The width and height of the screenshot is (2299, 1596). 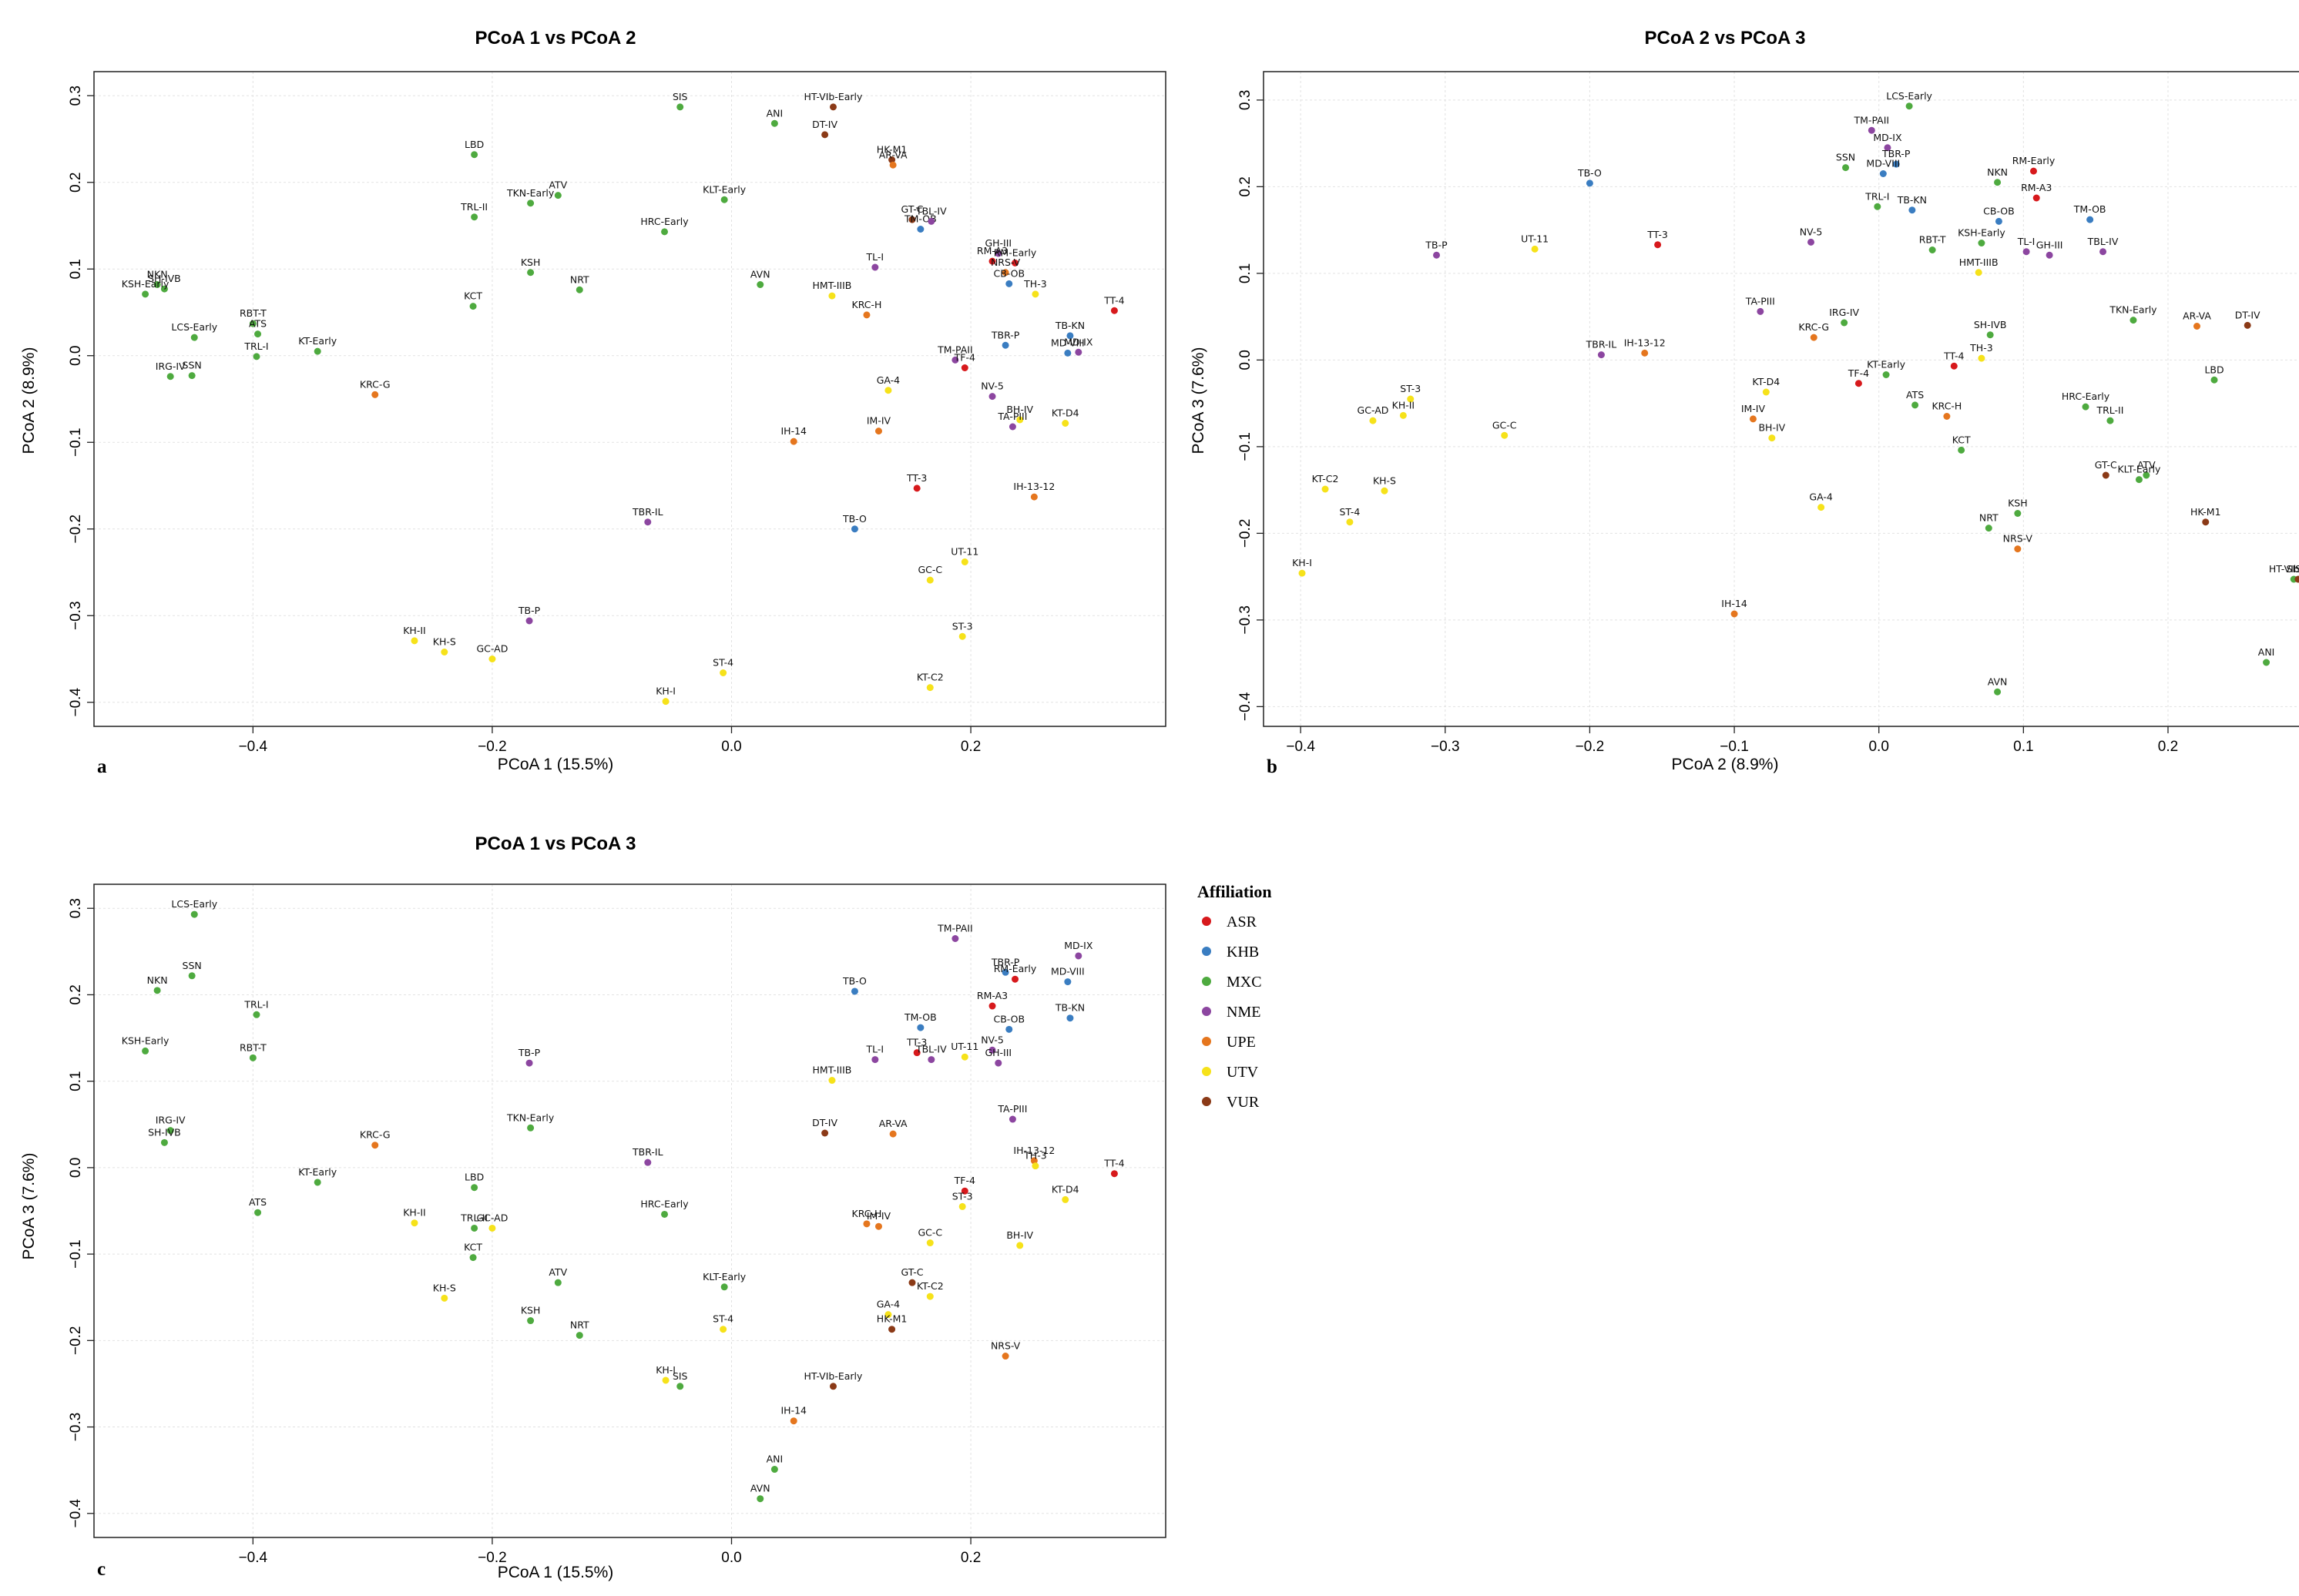 What do you see at coordinates (999, 243) in the screenshot?
I see `panel-a-point-gh-iii-label: GH-III` at bounding box center [999, 243].